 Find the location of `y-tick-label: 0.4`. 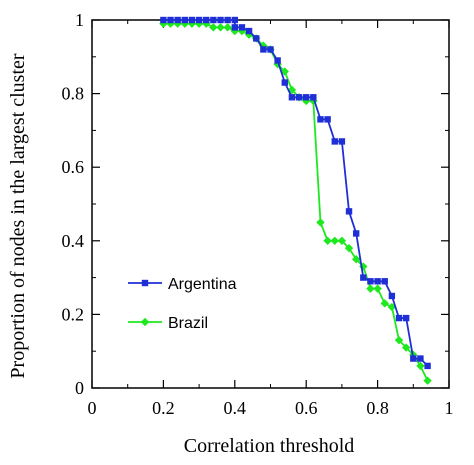

y-tick-label: 0.4 is located at coordinates (73, 241).